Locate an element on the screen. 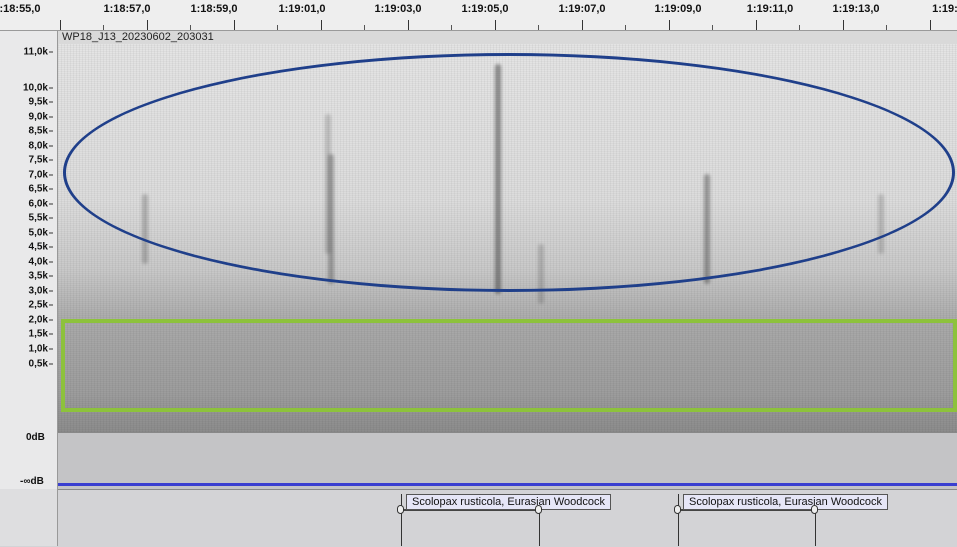 The image size is (957, 547). time-tick-label: 1:19:13,0 is located at coordinates (856, 9).